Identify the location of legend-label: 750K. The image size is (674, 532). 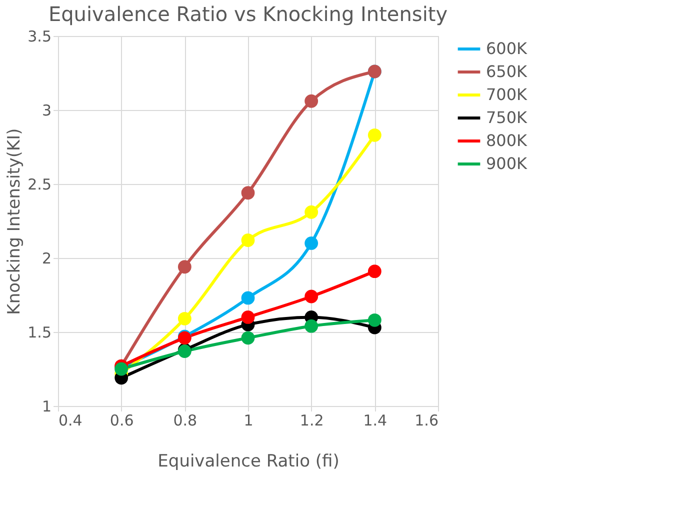
(507, 117).